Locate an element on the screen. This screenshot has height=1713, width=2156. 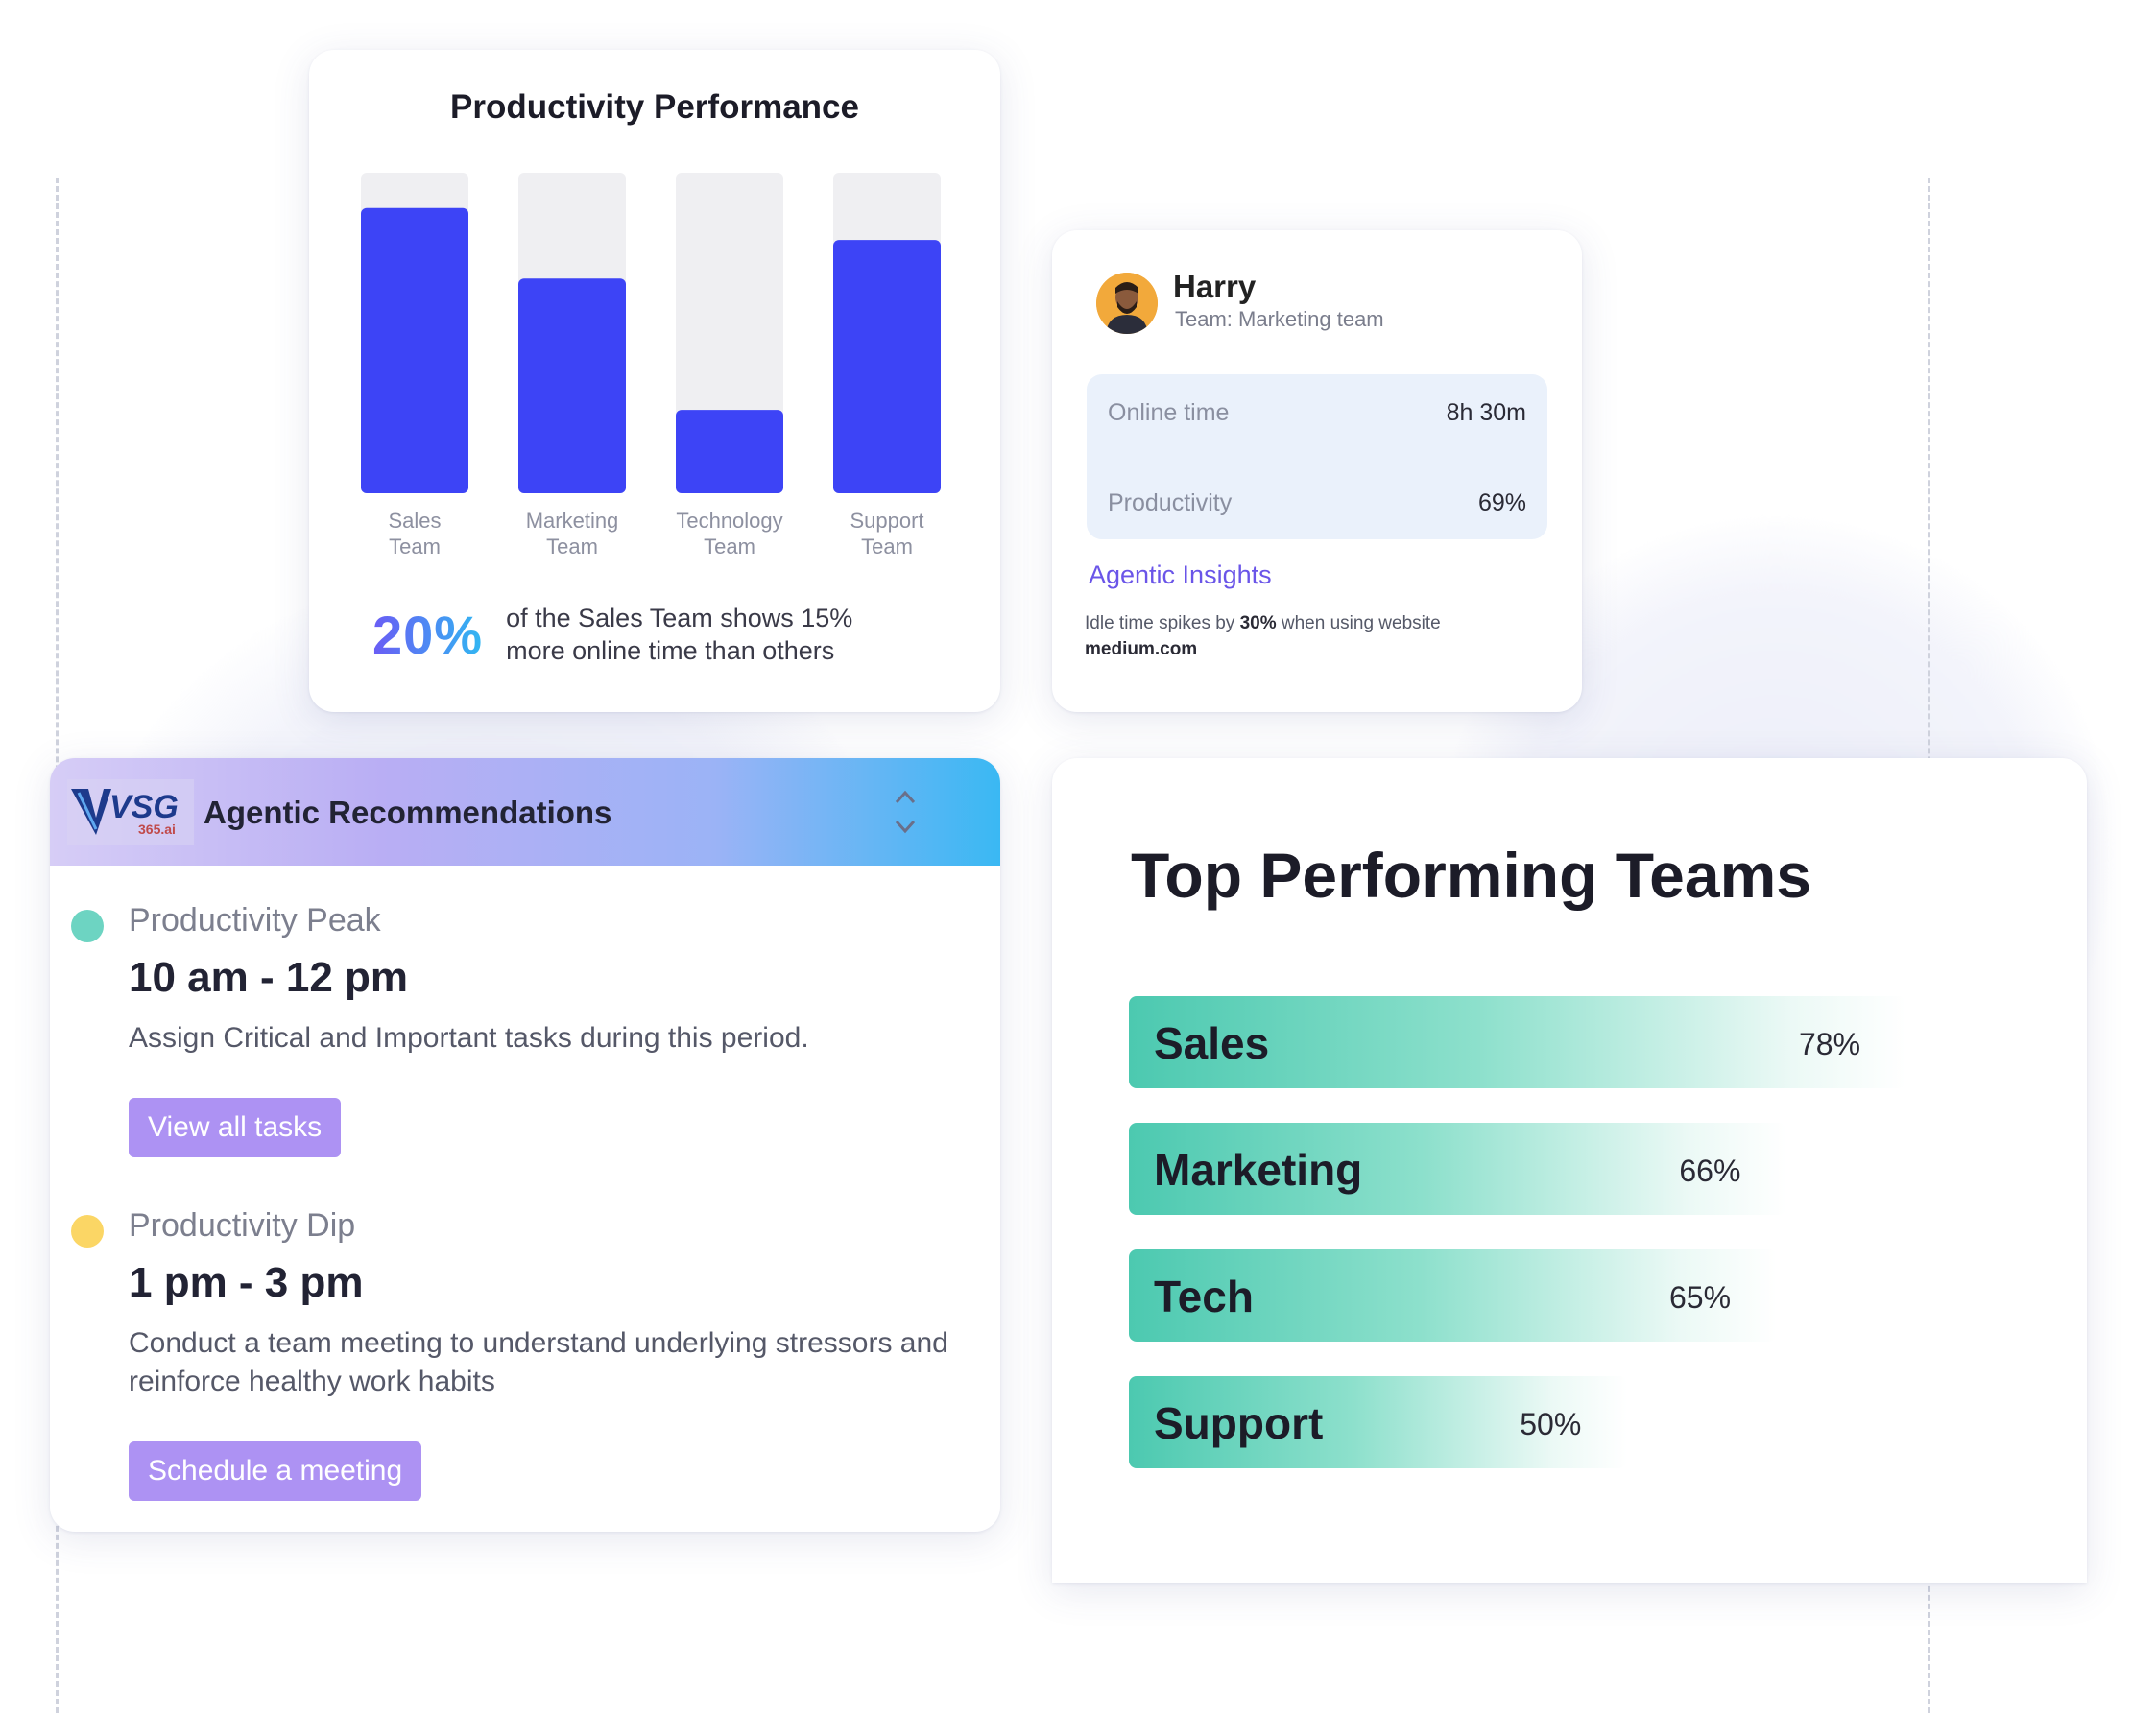
card-title: Productivity Performance is located at coordinates (654, 107).